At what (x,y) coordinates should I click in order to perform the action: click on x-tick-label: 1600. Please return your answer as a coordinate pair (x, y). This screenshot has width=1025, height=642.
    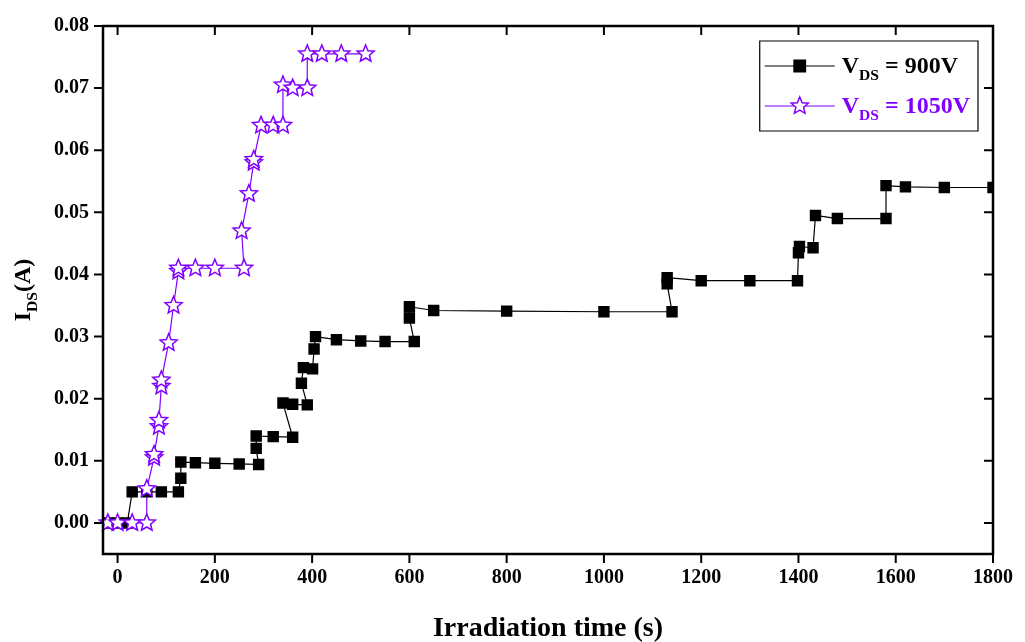
    Looking at the image, I should click on (895, 576).